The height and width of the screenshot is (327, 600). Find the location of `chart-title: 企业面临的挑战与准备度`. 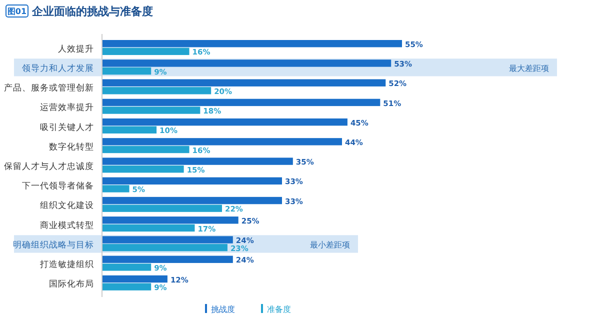

chart-title: 企业面临的挑战与准备度 is located at coordinates (92, 11).